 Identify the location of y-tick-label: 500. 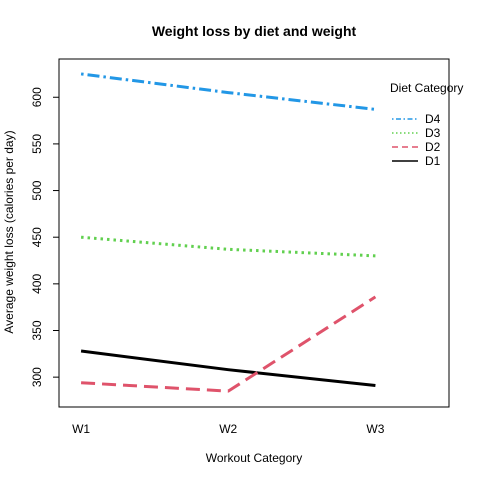
(37, 190).